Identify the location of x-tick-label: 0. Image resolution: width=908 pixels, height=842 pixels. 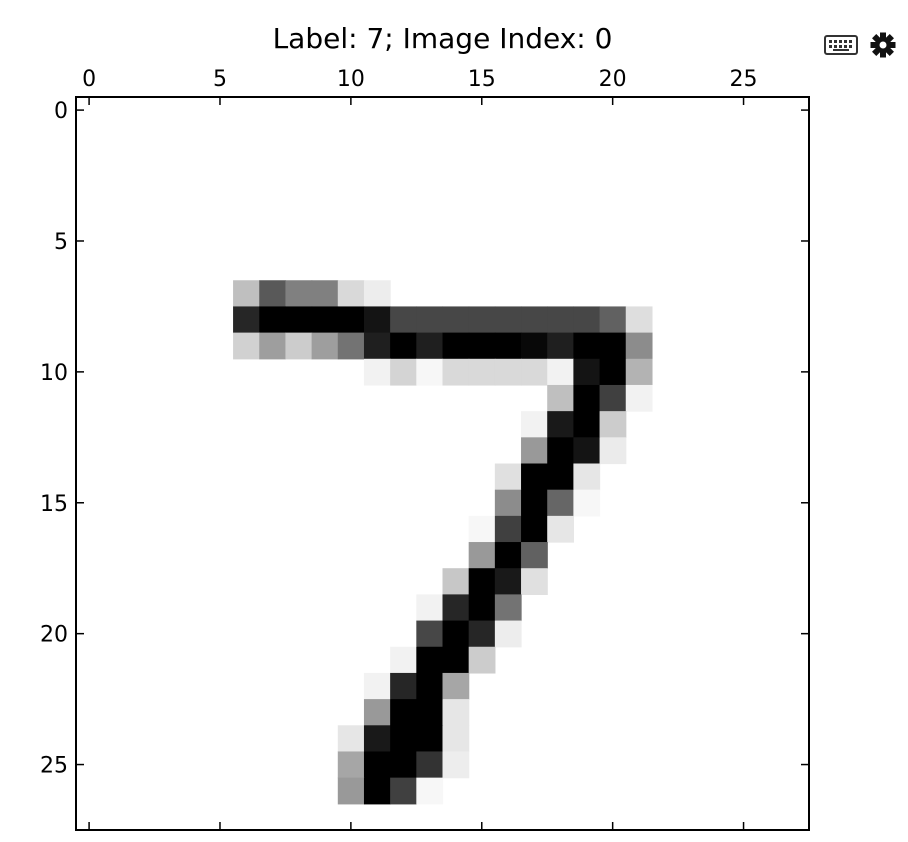
(89, 79).